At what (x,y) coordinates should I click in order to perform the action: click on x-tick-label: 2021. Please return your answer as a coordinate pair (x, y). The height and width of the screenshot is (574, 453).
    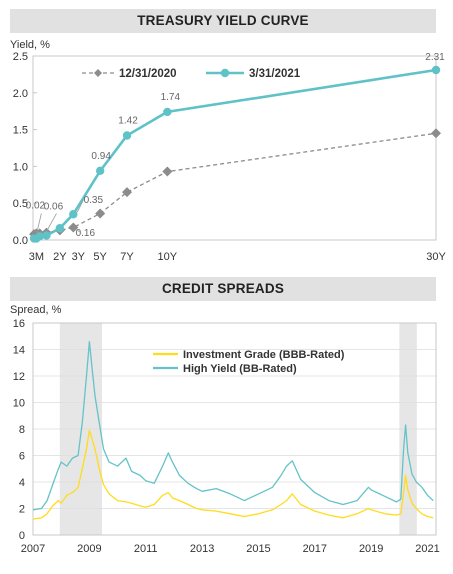
    Looking at the image, I should click on (427, 549).